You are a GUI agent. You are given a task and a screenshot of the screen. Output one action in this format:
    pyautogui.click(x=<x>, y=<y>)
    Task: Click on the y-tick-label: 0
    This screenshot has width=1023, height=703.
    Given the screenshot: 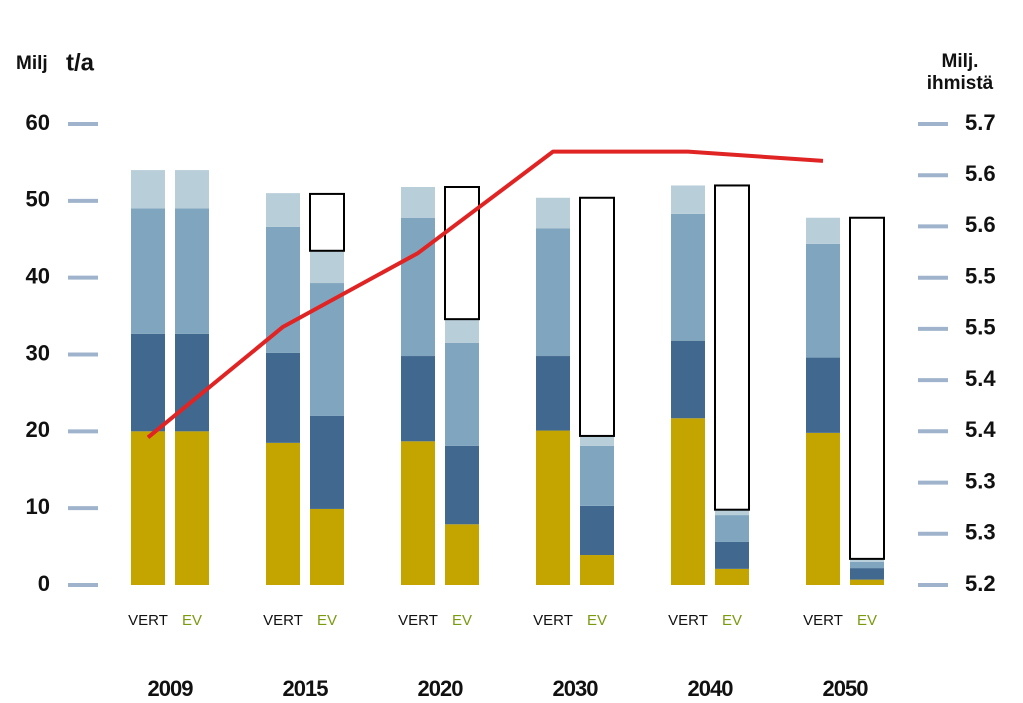 What is the action you would take?
    pyautogui.click(x=44, y=583)
    